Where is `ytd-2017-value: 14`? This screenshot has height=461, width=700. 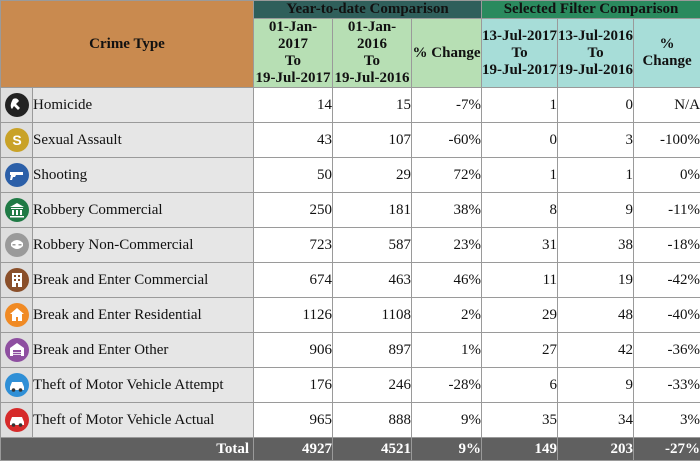 ytd-2017-value: 14 is located at coordinates (293, 105).